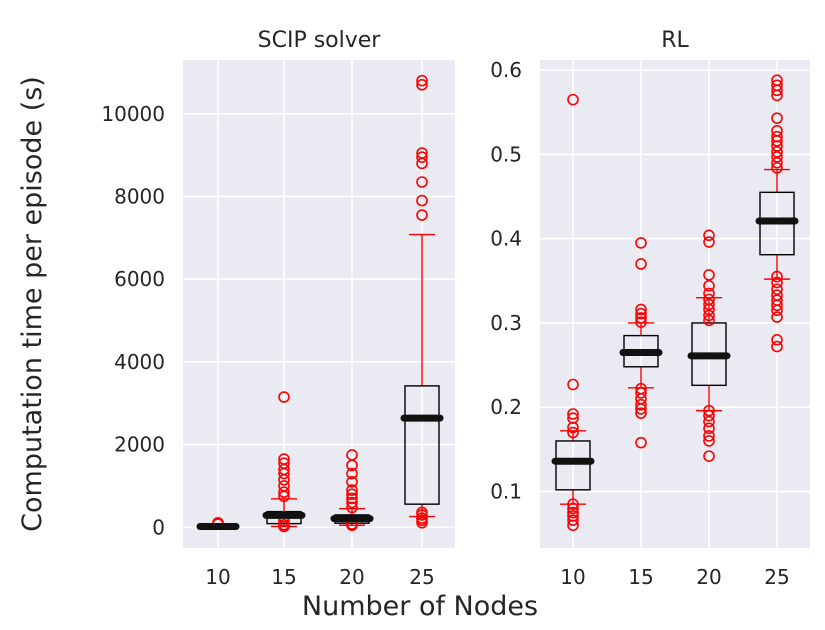  I want to click on rl-y-ticks: 0.1 0.2 0.3 0.4 0.5 0.6, so click(506, 280).